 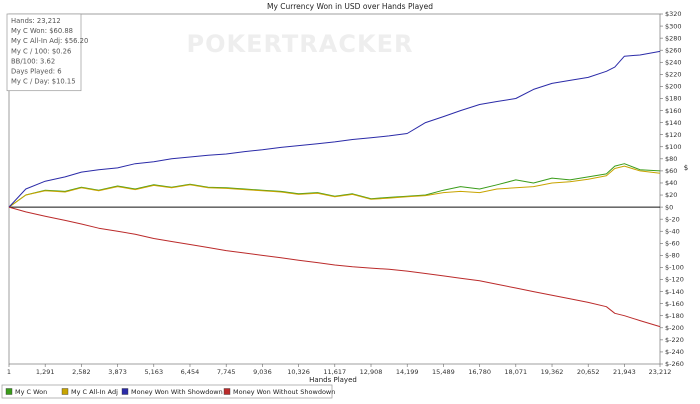 What do you see at coordinates (350, 6) in the screenshot?
I see `chart-title: My Currency Won in USD over Hands Played` at bounding box center [350, 6].